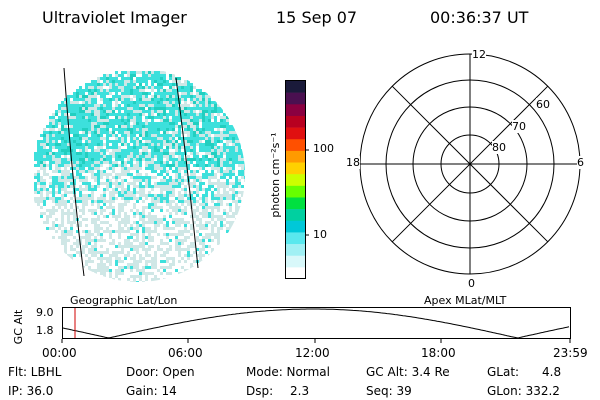 The image size is (600, 400). What do you see at coordinates (74, 172) in the screenshot?
I see `longitude-line-left` at bounding box center [74, 172].